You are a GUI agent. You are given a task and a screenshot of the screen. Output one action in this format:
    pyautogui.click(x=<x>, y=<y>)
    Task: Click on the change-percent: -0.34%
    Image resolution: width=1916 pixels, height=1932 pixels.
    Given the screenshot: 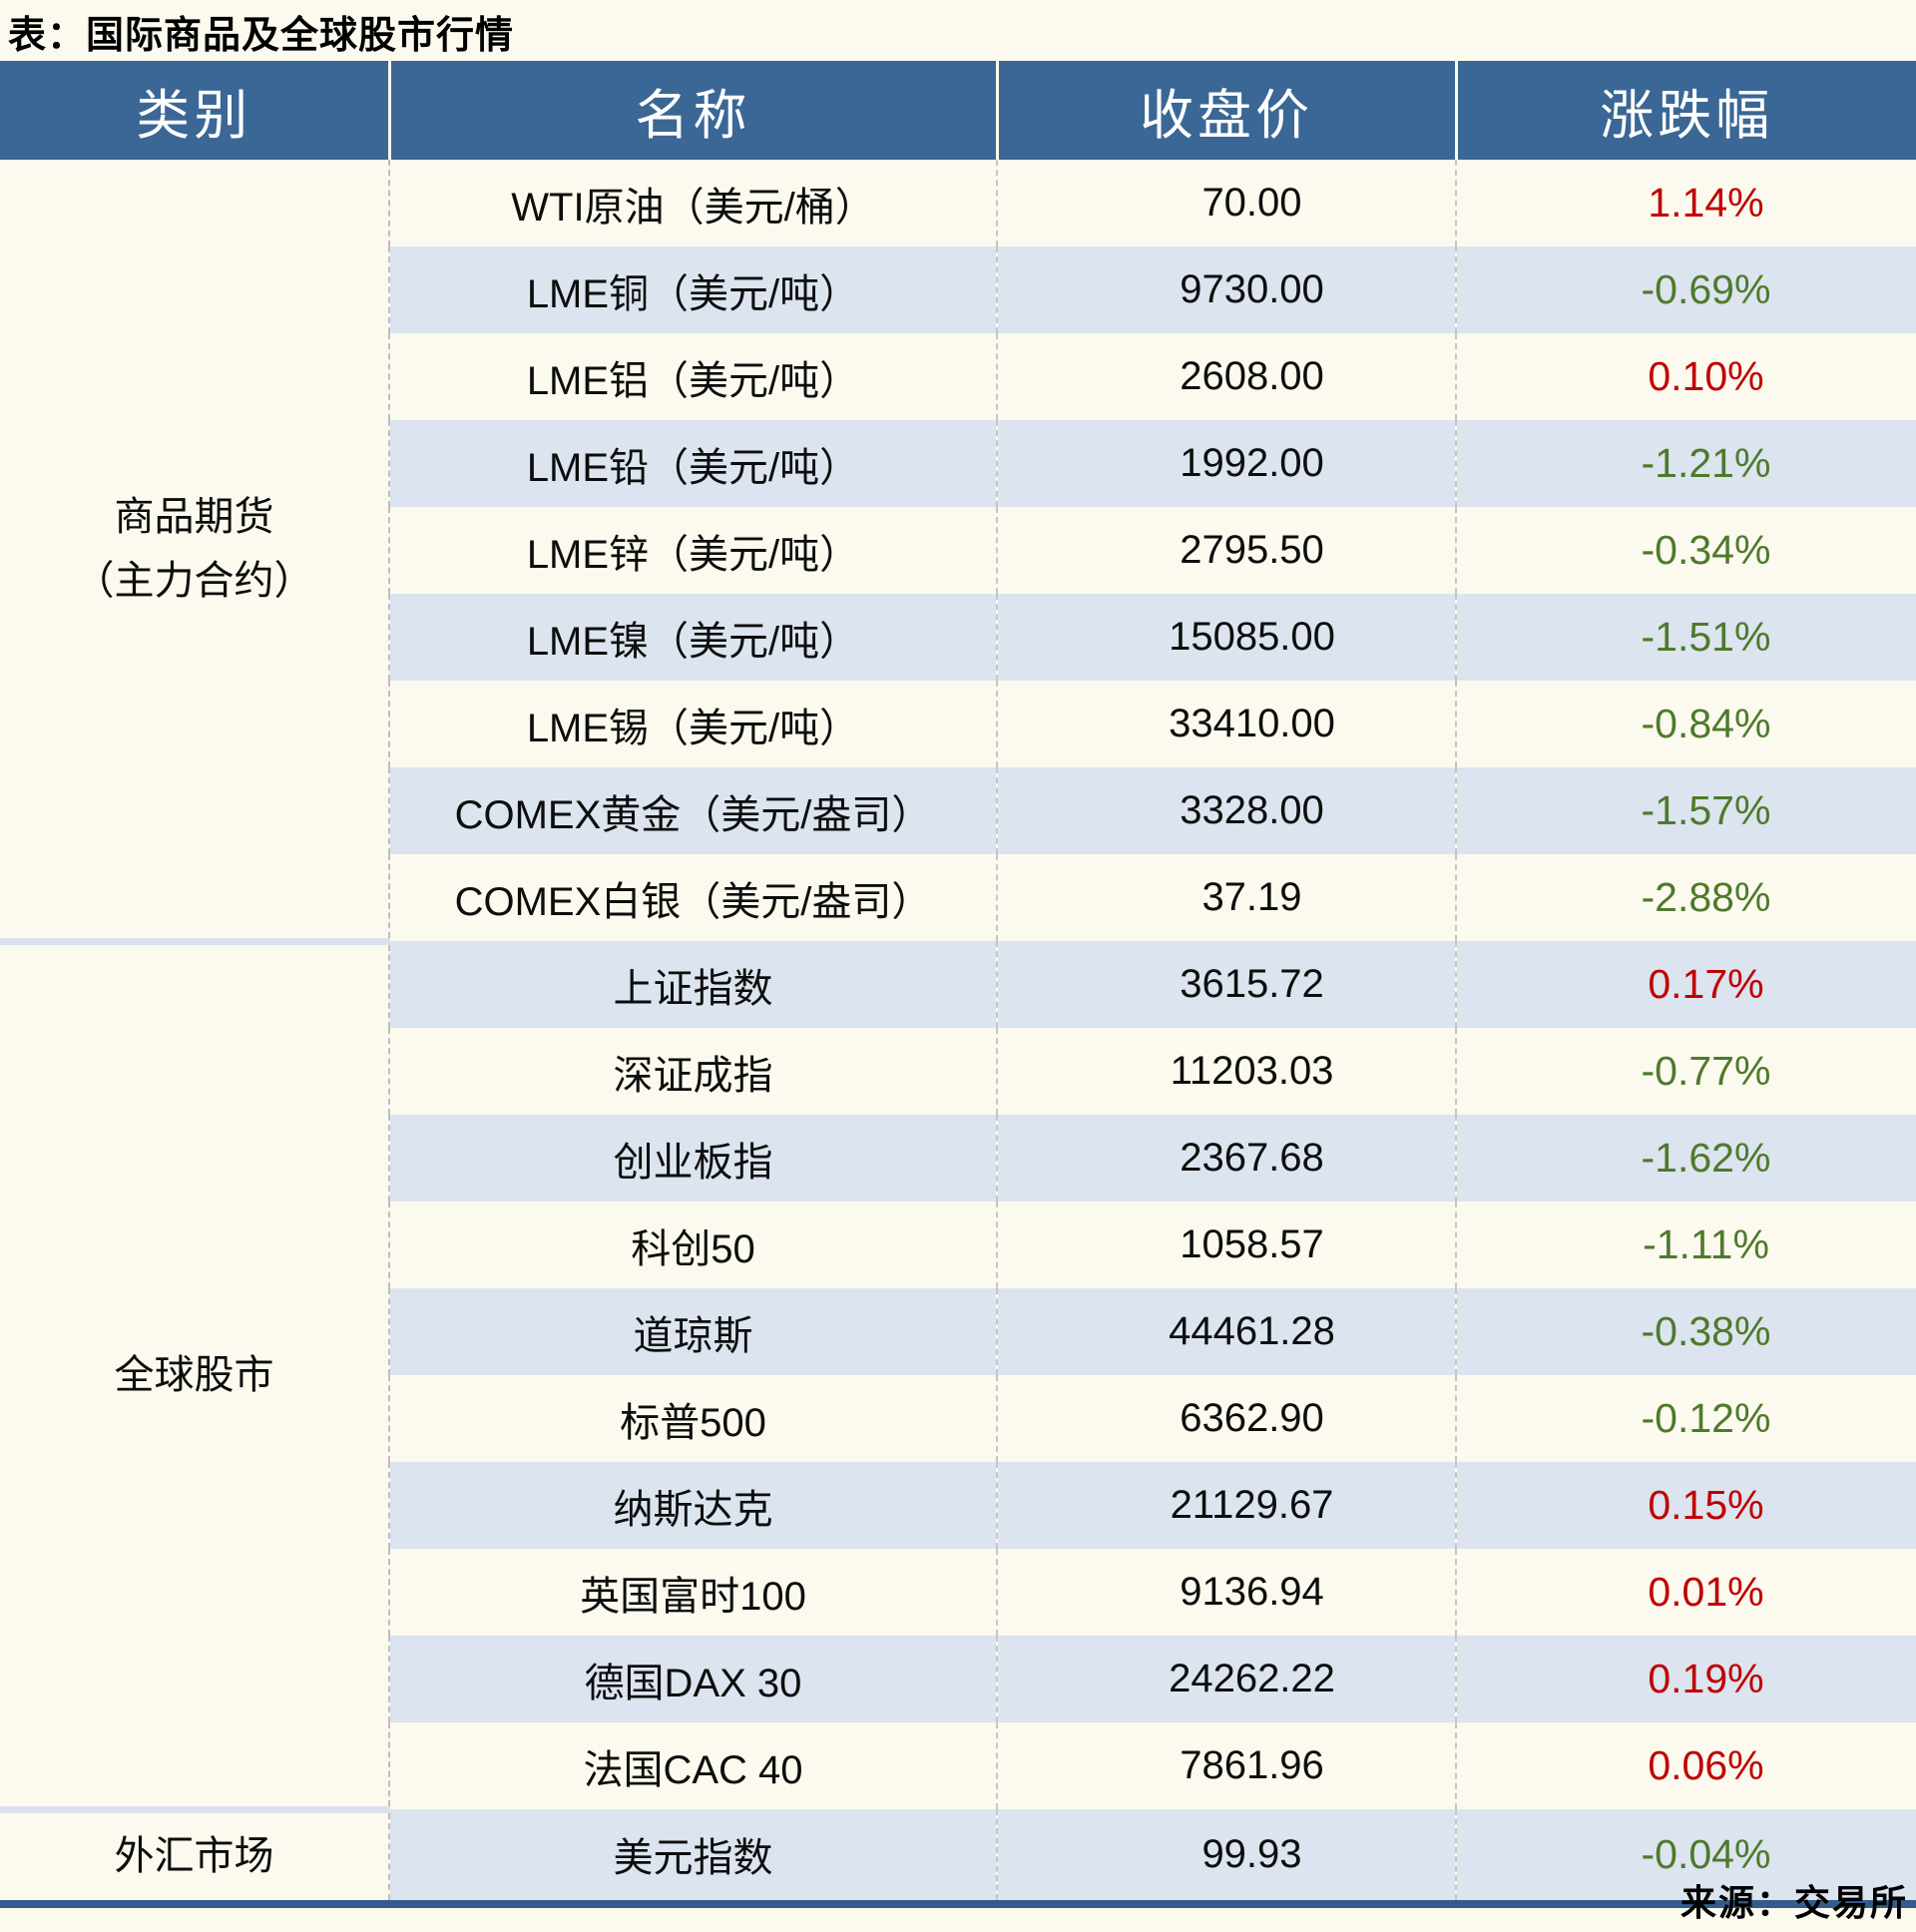 What is the action you would take?
    pyautogui.click(x=1685, y=550)
    